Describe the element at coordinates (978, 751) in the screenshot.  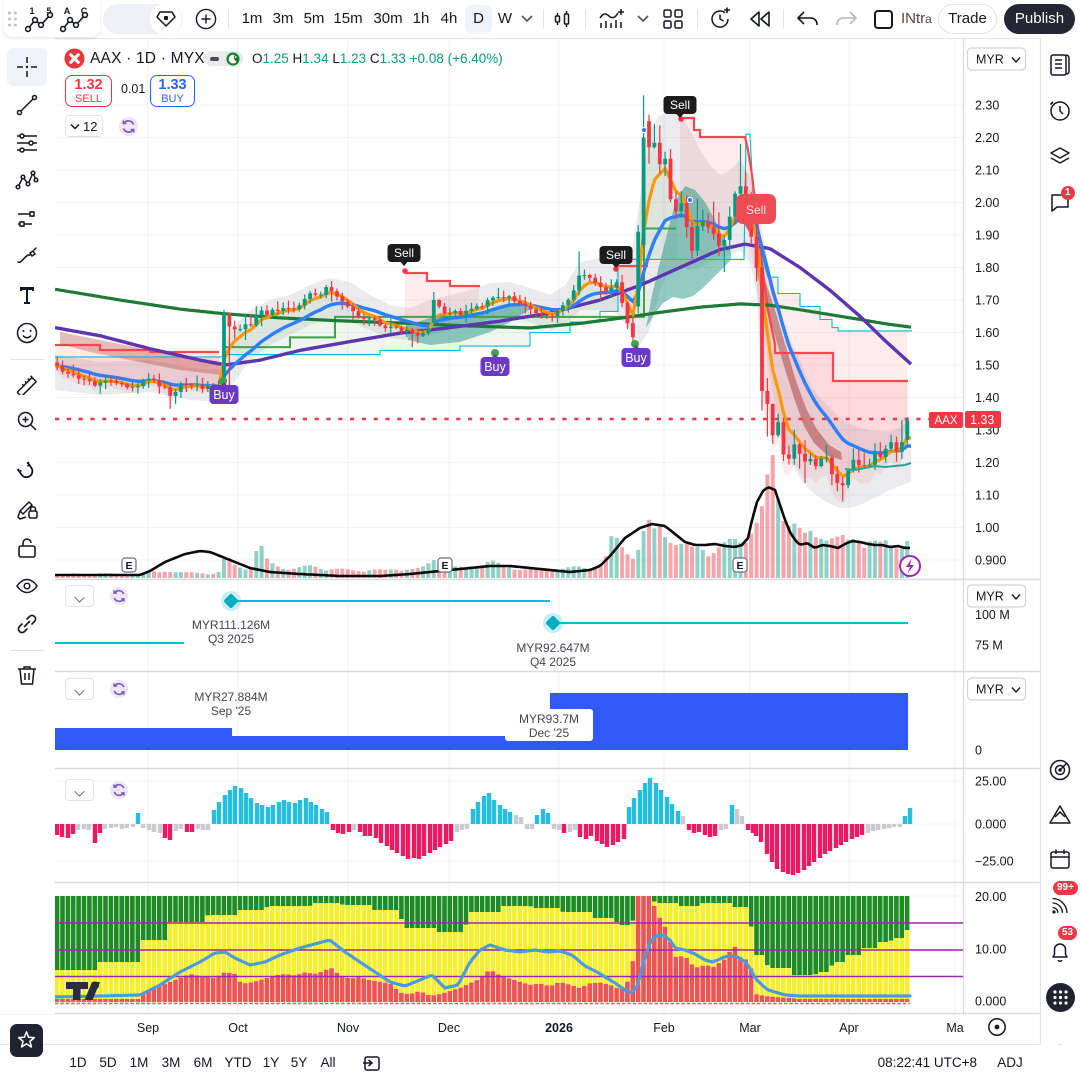
I see `svg-text: 0` at that location.